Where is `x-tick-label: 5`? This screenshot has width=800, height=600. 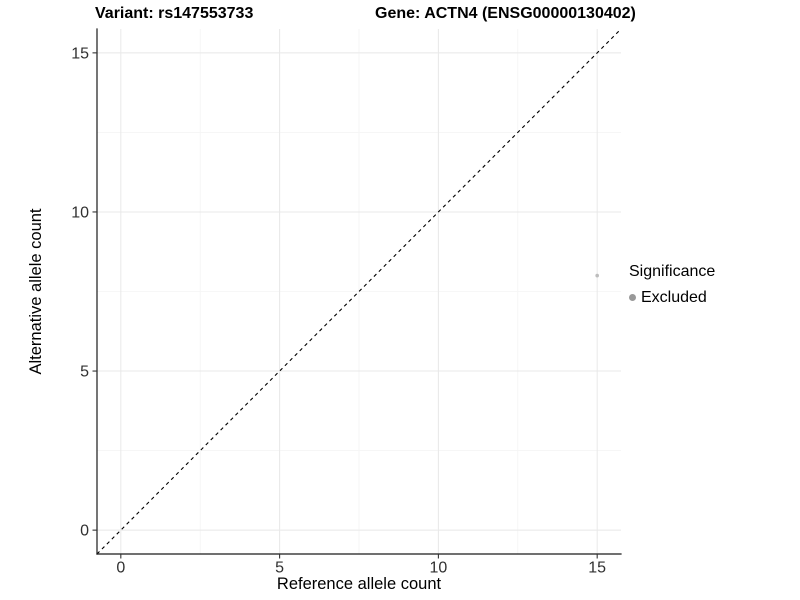 x-tick-label: 5 is located at coordinates (279, 568).